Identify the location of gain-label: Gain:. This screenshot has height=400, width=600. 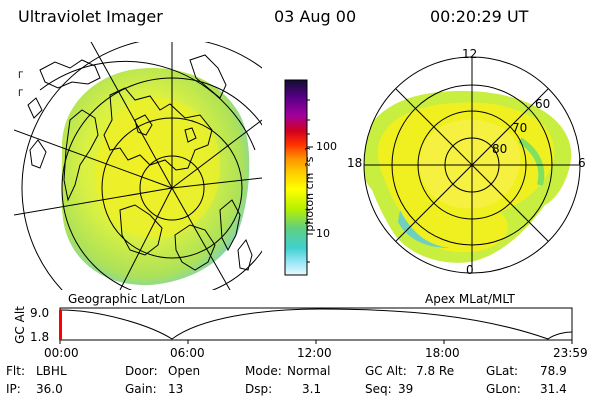
(141, 389).